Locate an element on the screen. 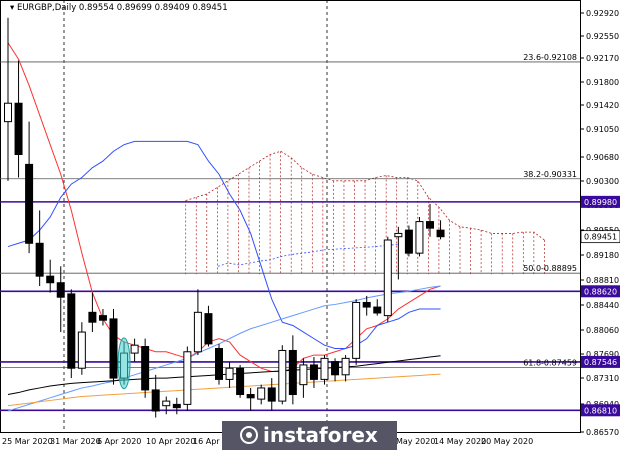 This screenshot has width=620, height=454. fib-level-label: 23.6-0.92108 is located at coordinates (550, 57).